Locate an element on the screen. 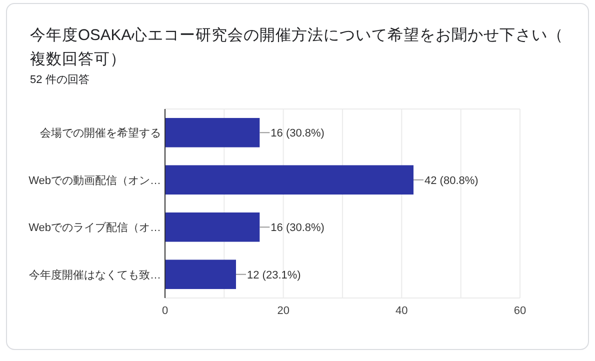  data-label: 12 (23.1%) is located at coordinates (274, 275).